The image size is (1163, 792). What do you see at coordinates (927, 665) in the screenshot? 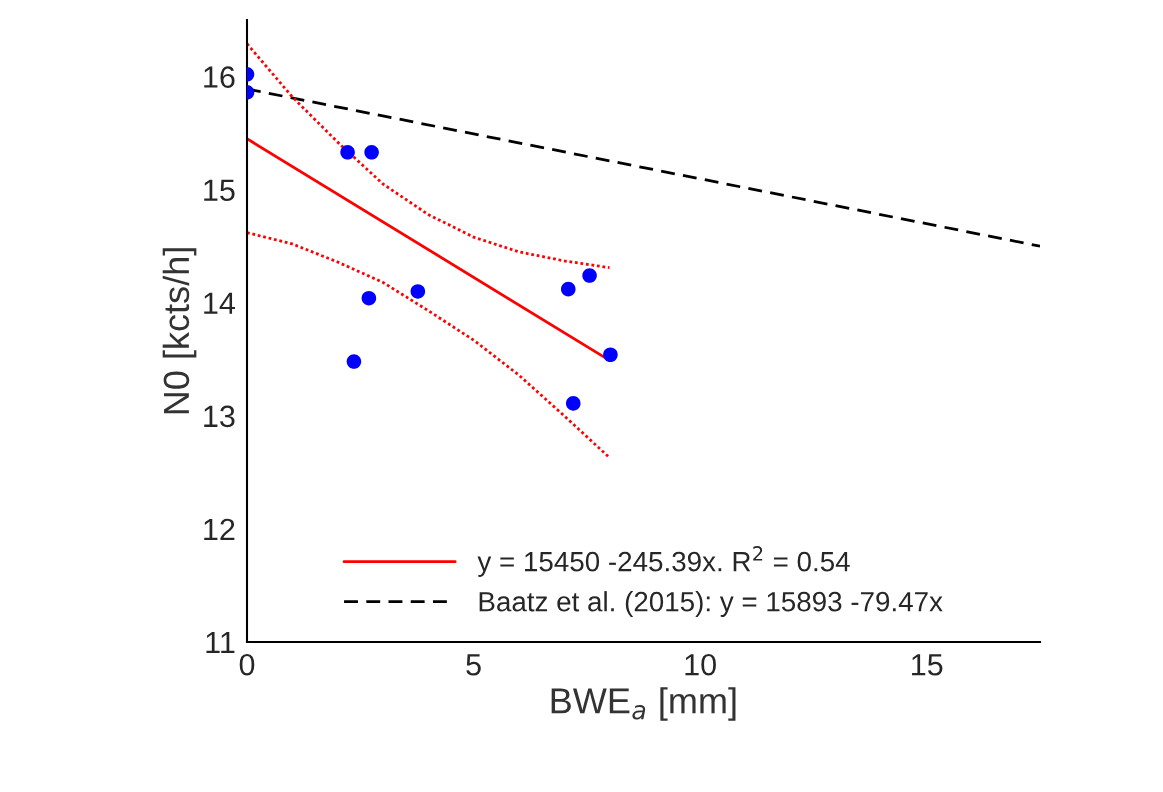
I see `x-tick-label: 15` at bounding box center [927, 665].